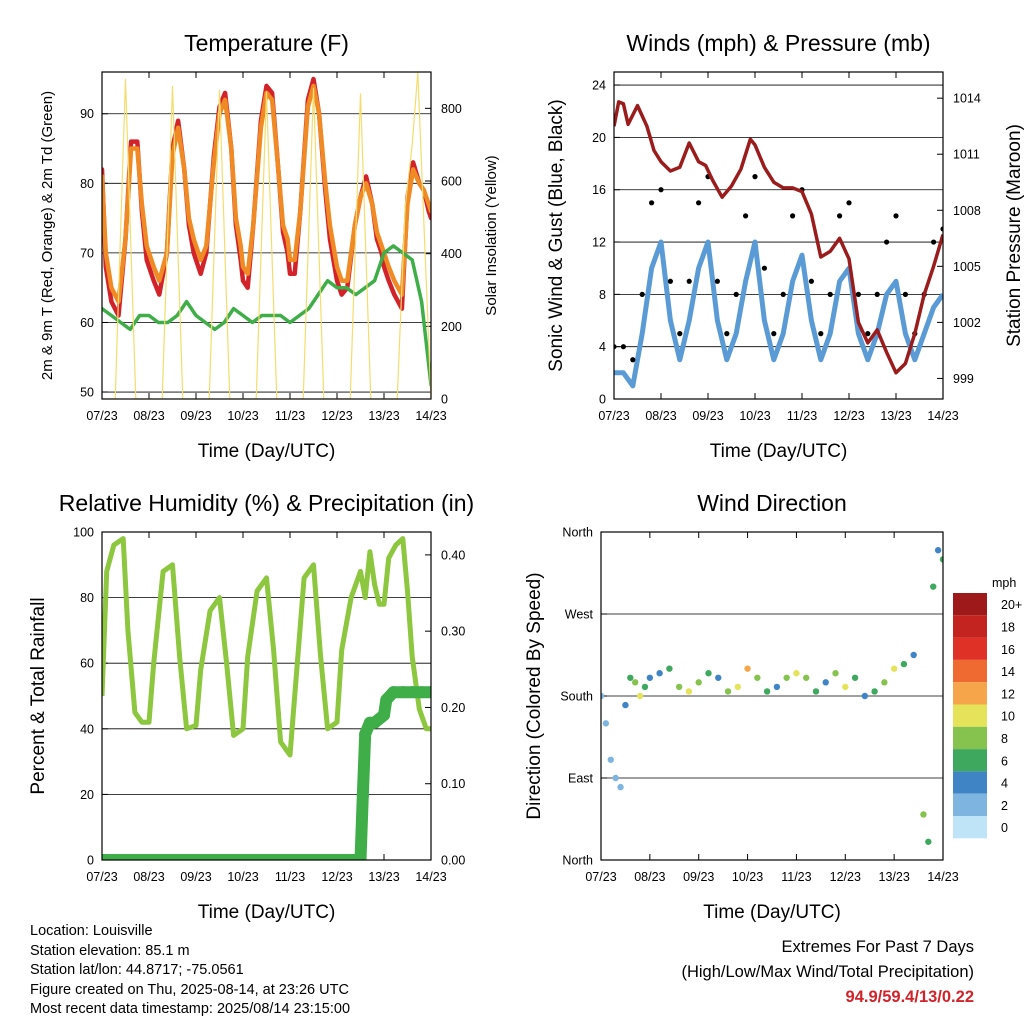  I want to click on y-tick-label: 16, so click(599, 190).